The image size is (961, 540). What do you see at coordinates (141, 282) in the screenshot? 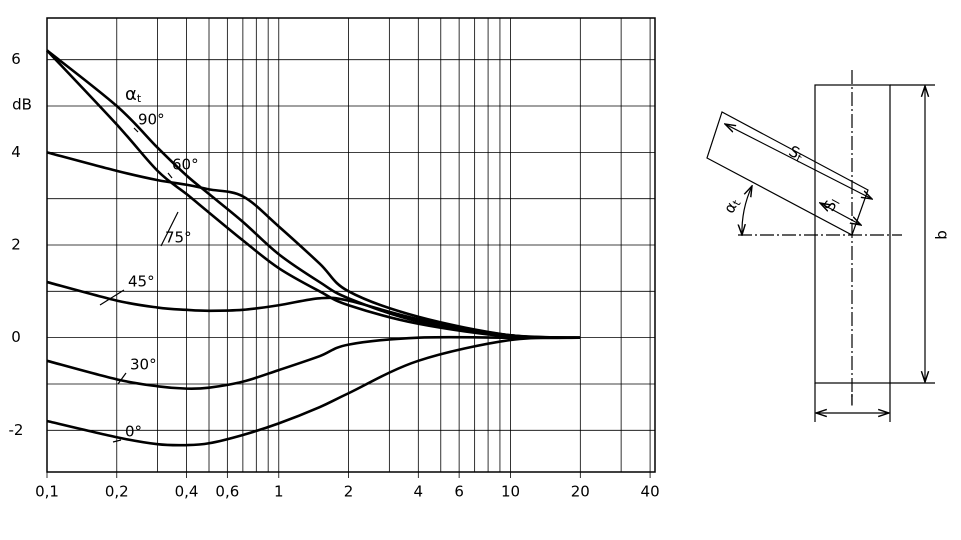
I see `curve-label: 45°` at bounding box center [141, 282].